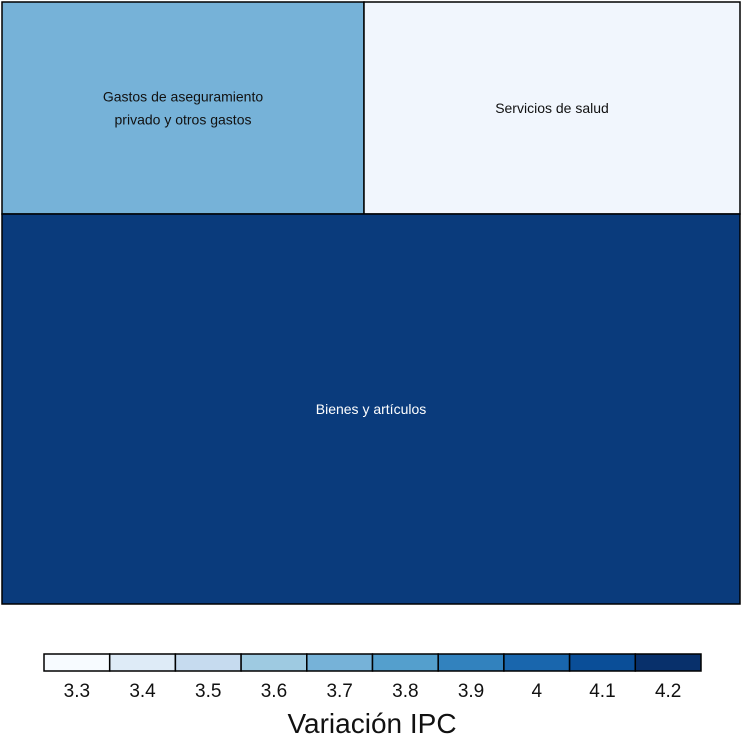  Describe the element at coordinates (274, 691) in the screenshot. I see `legend-tick-label: 3.6` at that location.